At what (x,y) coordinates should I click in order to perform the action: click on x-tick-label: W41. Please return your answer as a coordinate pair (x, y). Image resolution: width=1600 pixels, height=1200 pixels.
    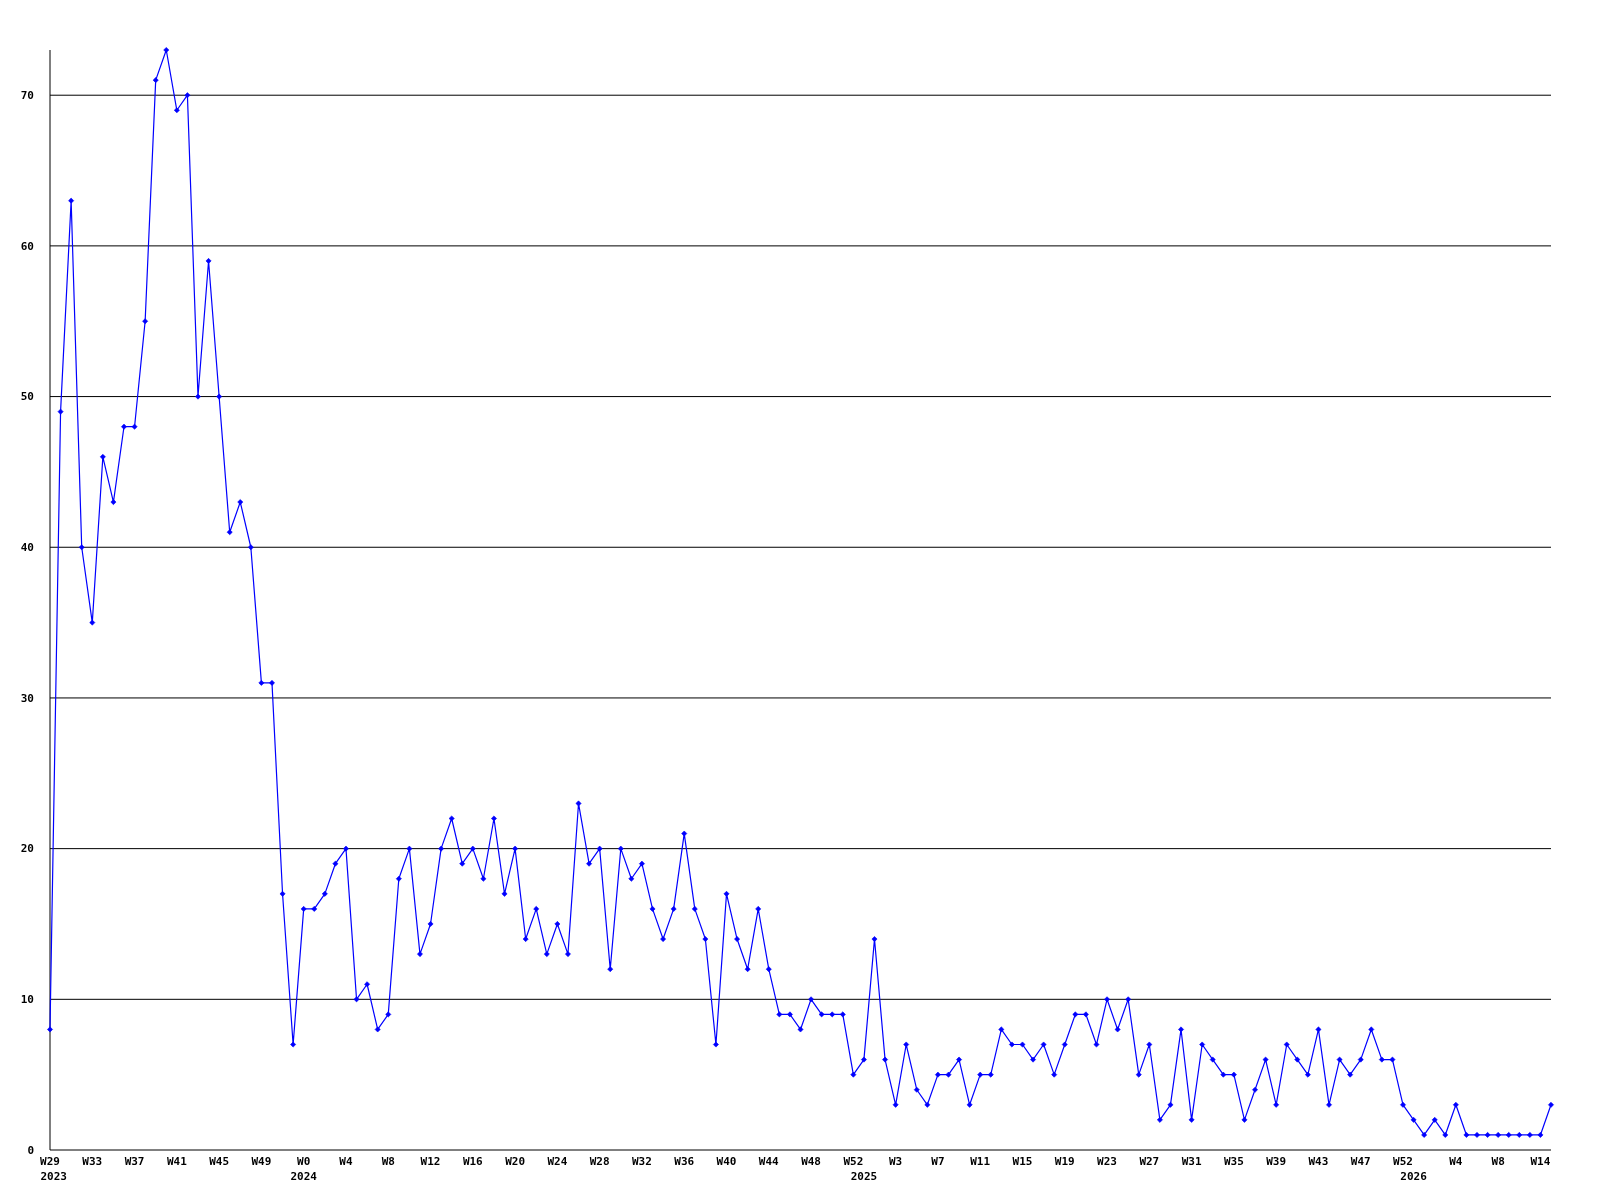
    Looking at the image, I should click on (177, 1161).